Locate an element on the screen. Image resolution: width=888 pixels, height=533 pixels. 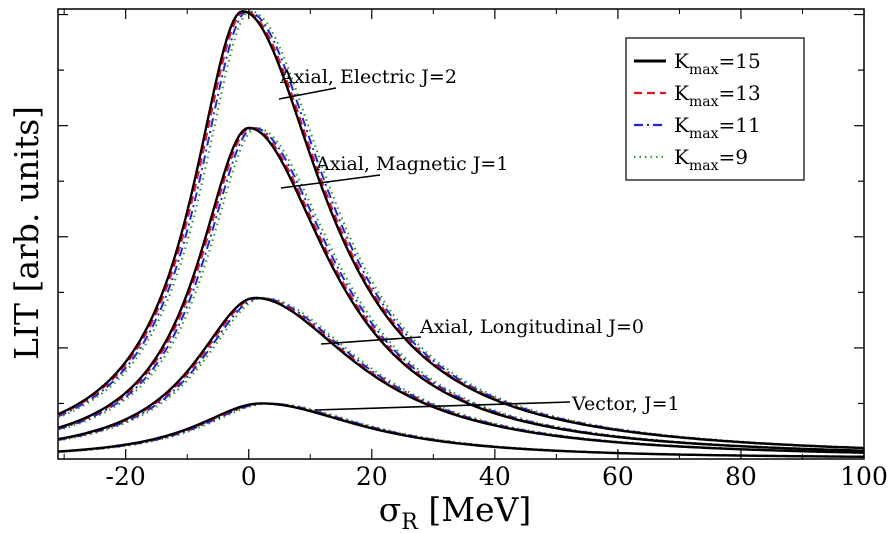
annotation-label: Axial, Magnetic J=1 is located at coordinates (411, 164).